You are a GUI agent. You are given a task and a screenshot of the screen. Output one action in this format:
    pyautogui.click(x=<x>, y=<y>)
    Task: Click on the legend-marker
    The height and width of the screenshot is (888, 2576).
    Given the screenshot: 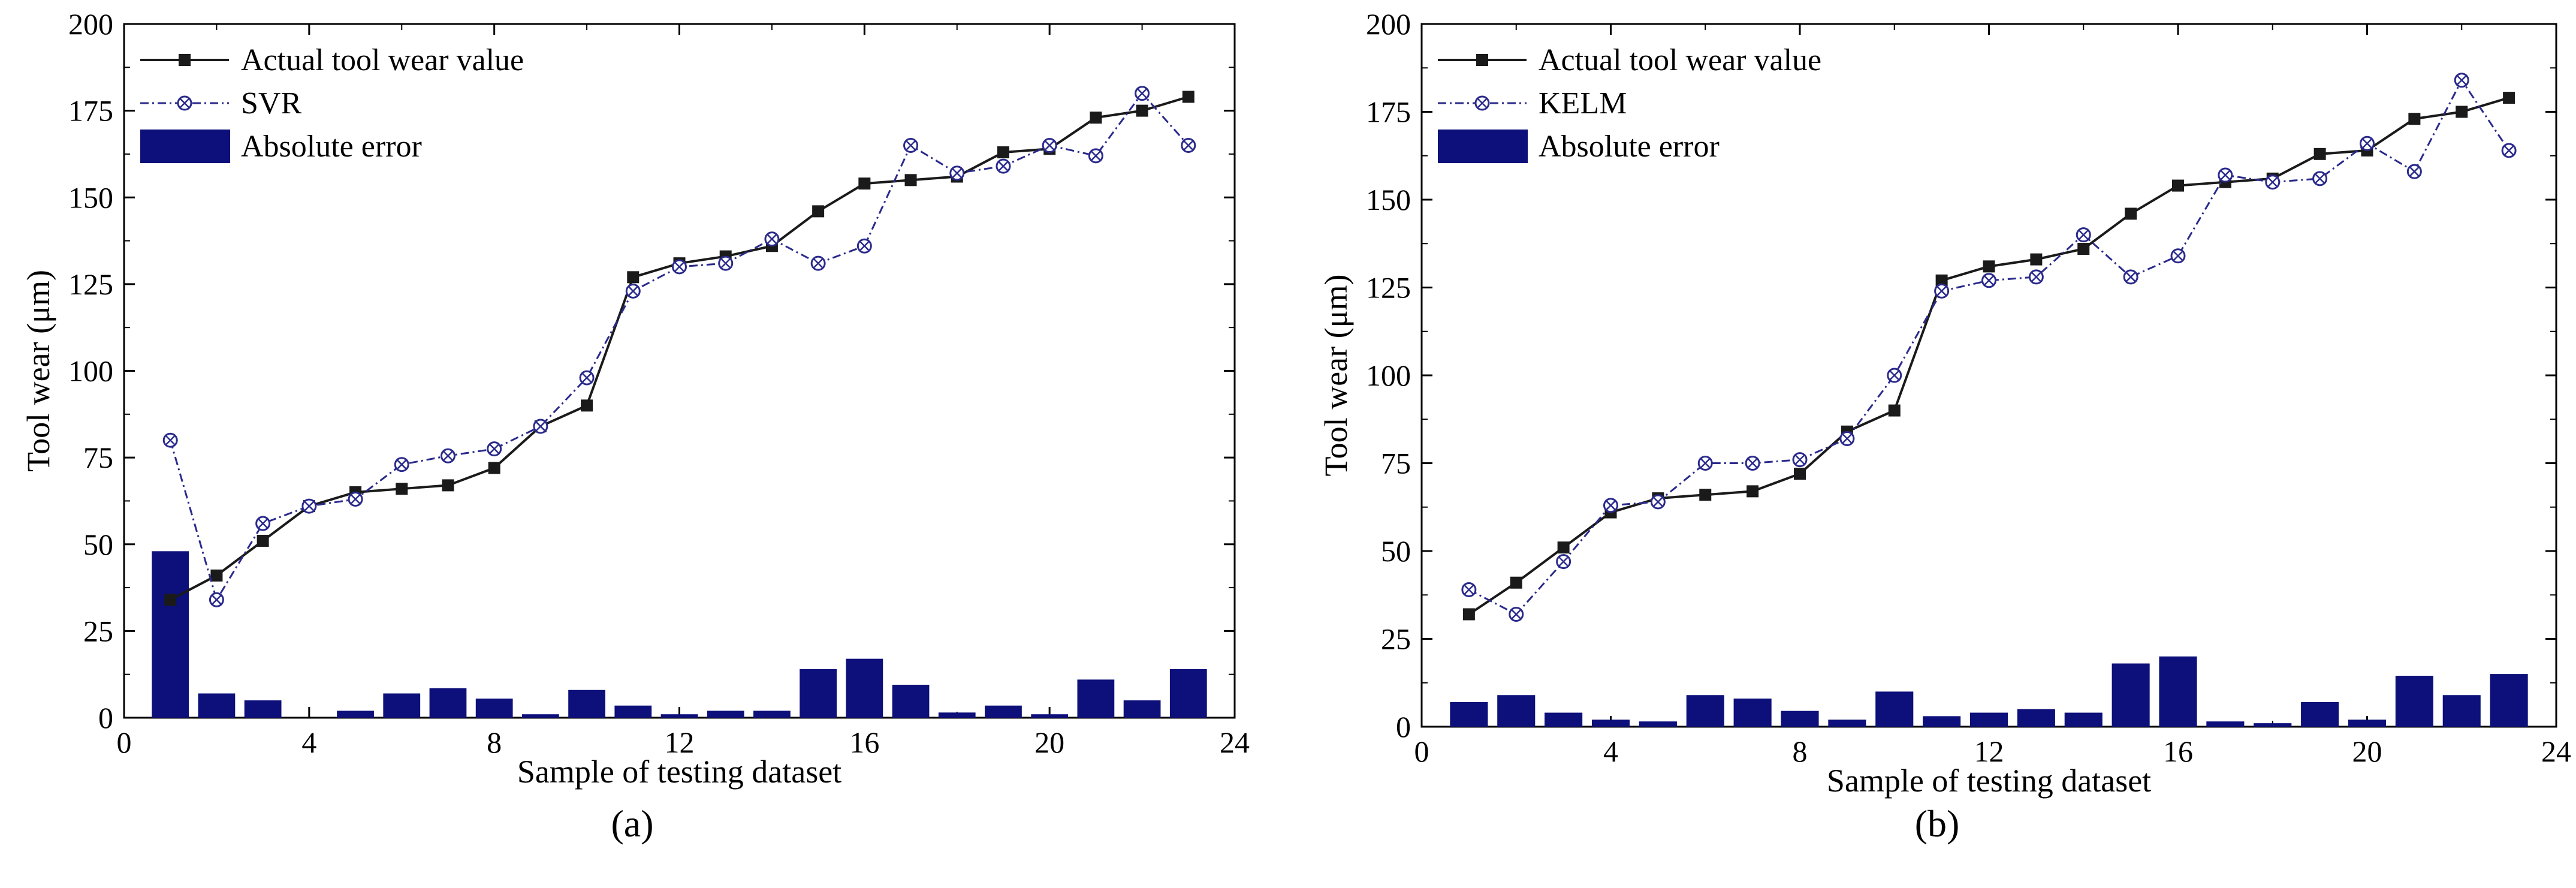 What is the action you would take?
    pyautogui.click(x=1482, y=60)
    